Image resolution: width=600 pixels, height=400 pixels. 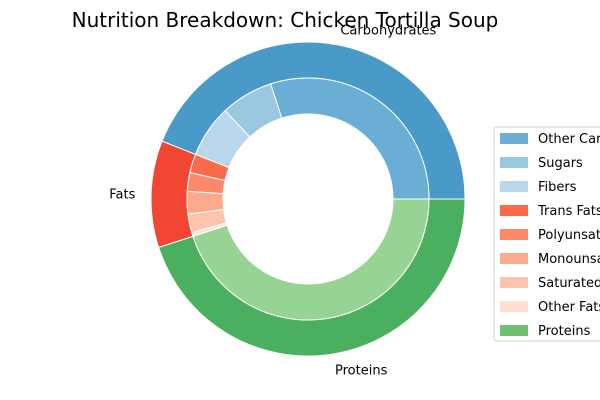 What do you see at coordinates (122, 195) in the screenshot?
I see `outer-label-fats: Fats` at bounding box center [122, 195].